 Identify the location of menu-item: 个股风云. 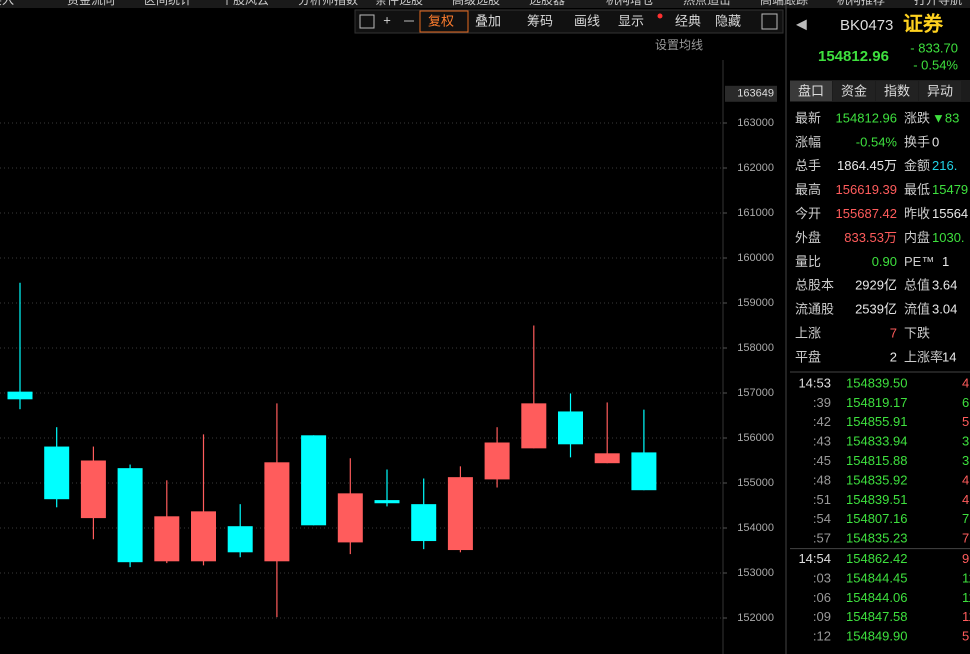
(245, 3).